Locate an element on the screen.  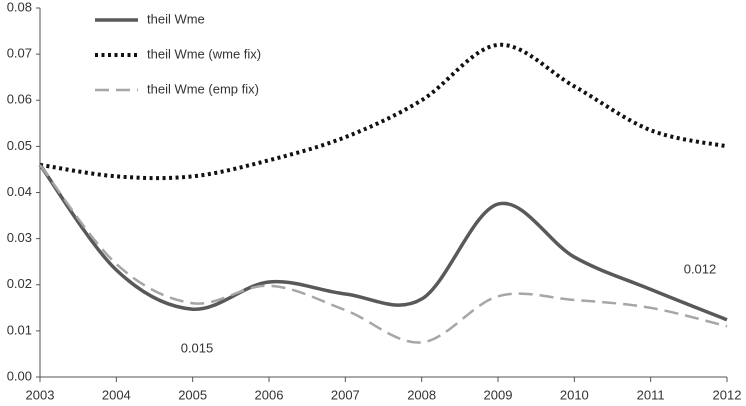
x-tick-label: 2012 is located at coordinates (727, 394).